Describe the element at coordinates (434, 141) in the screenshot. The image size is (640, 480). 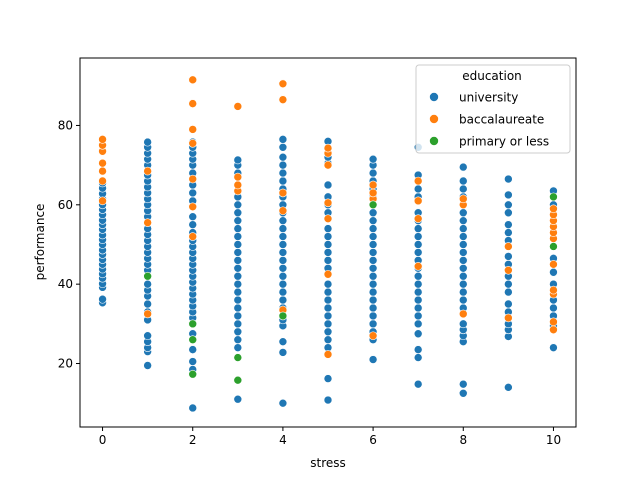
I see `legend-marker` at that location.